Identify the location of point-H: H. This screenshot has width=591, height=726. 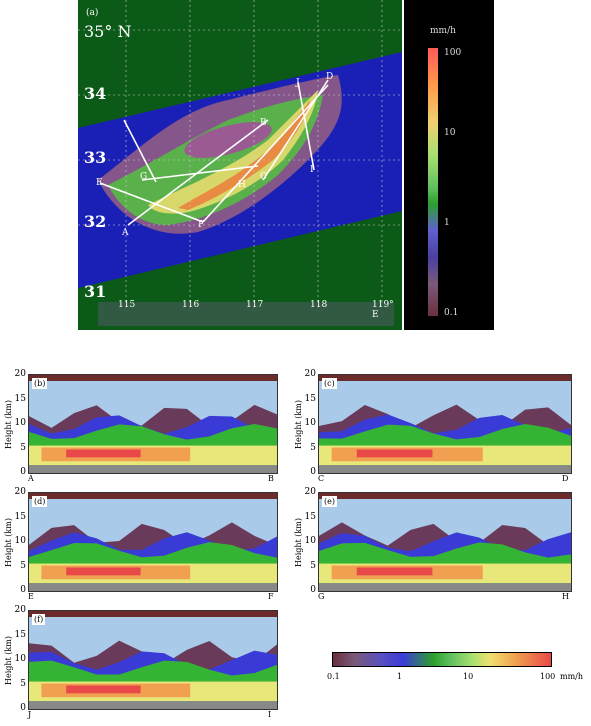
(242, 185).